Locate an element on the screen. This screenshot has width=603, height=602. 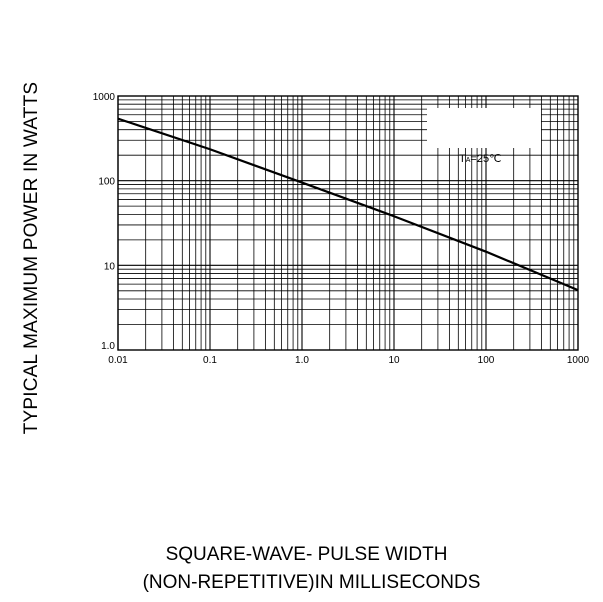
x-tick-label: 100 is located at coordinates (486, 360).